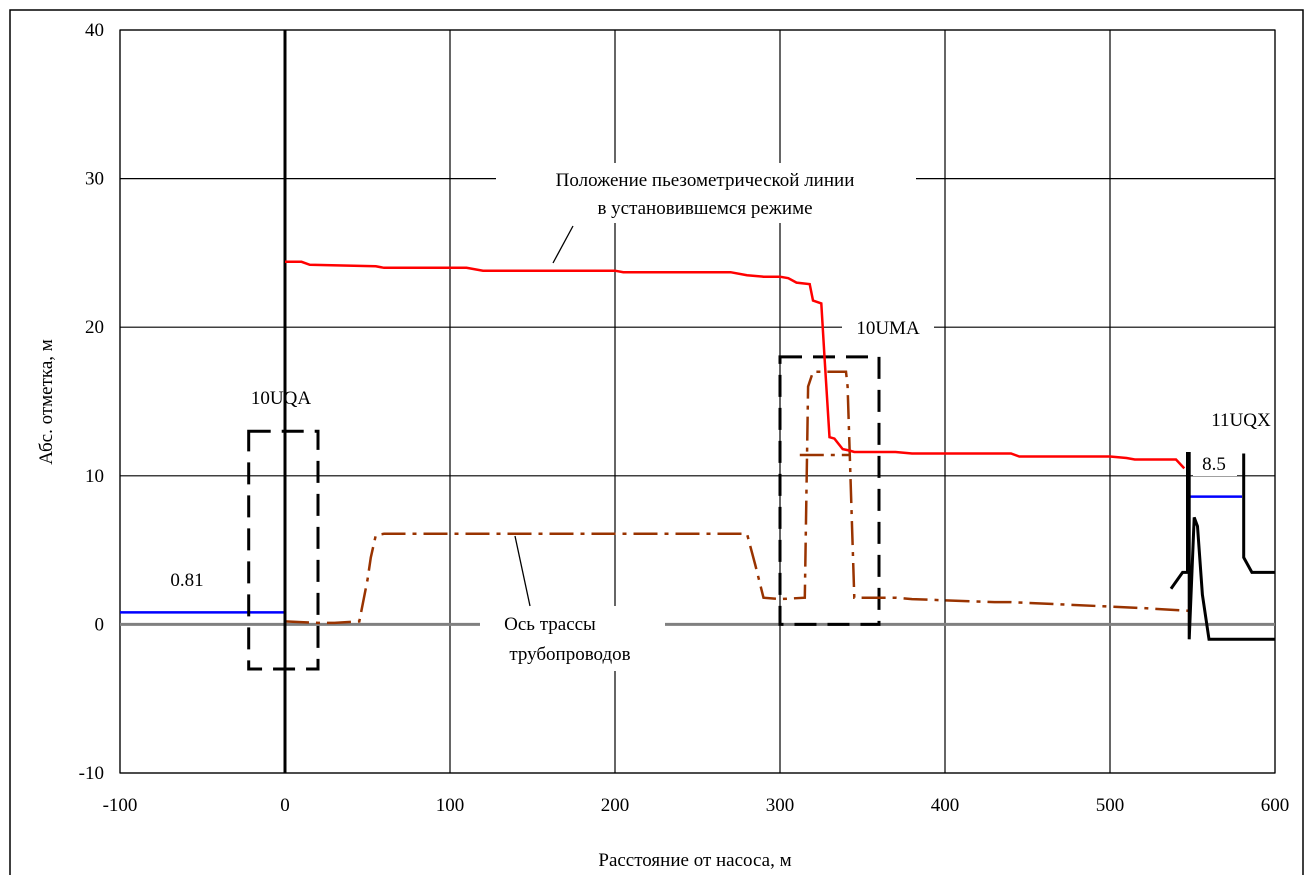  Describe the element at coordinates (780, 805) in the screenshot. I see `x-tick-label: 300` at that location.